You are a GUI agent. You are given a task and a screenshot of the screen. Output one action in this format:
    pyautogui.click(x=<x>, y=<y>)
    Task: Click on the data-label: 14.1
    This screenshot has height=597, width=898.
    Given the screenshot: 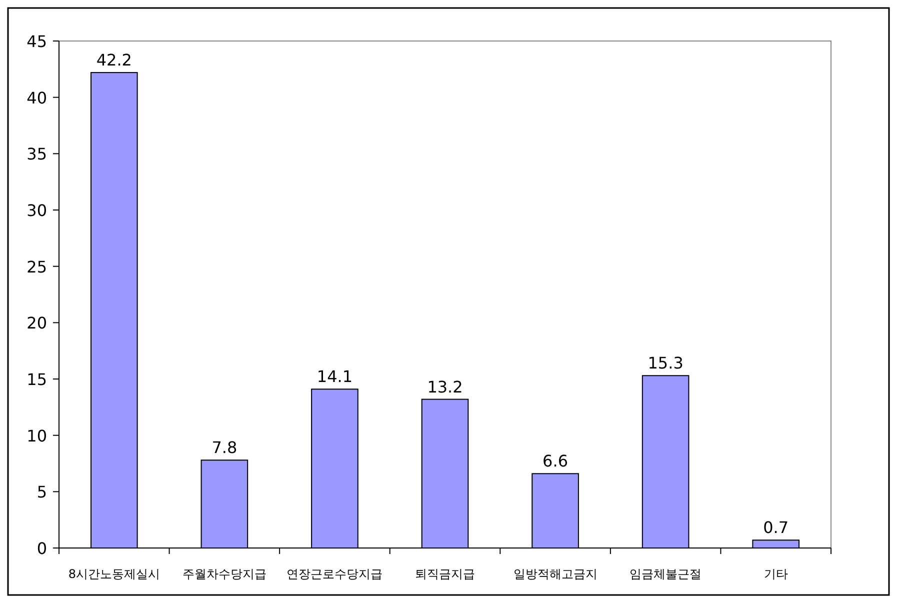 What is the action you would take?
    pyautogui.click(x=334, y=376)
    